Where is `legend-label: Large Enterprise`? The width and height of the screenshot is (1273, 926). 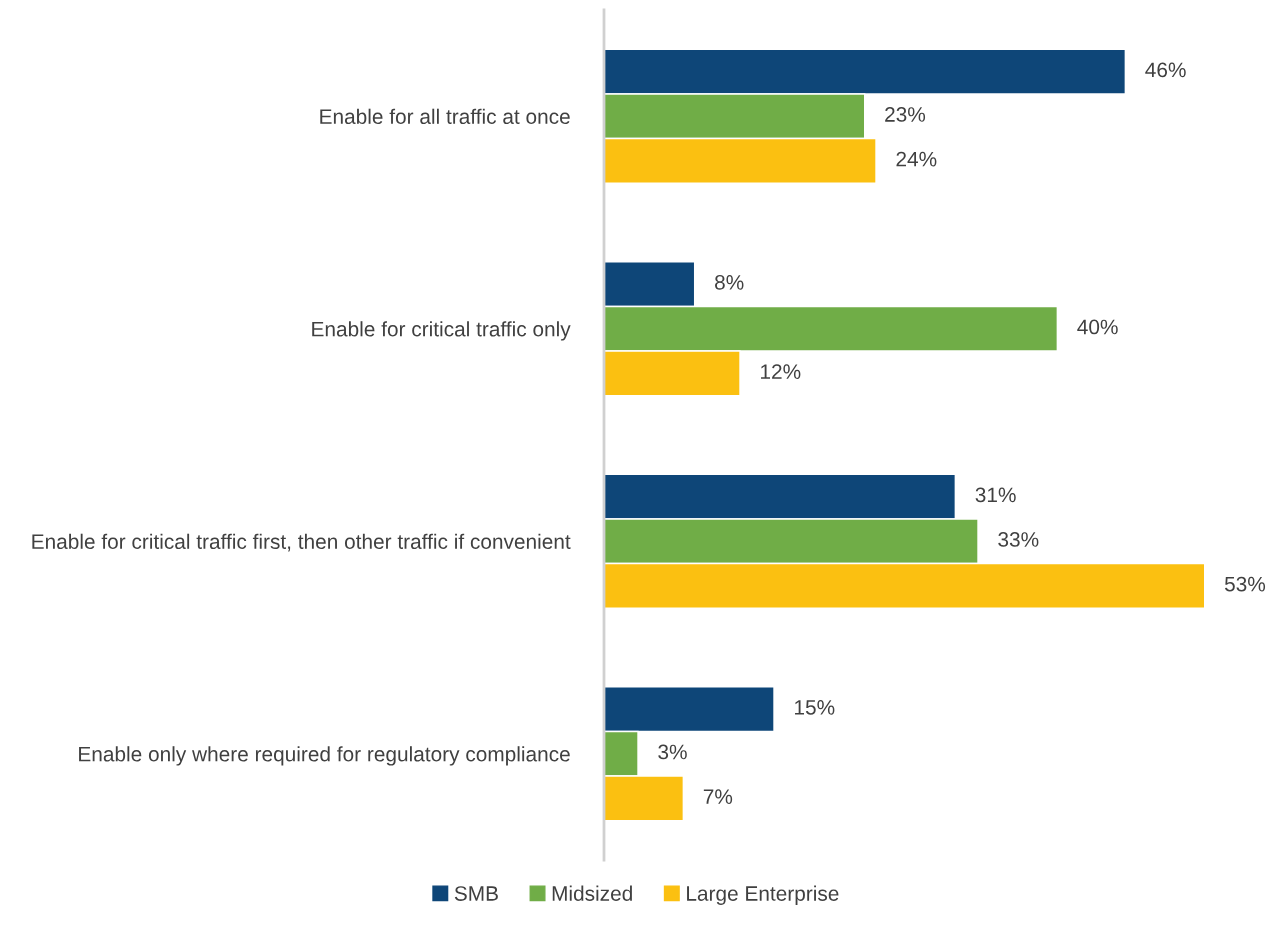
legend-label: Large Enterprise is located at coordinates (763, 895).